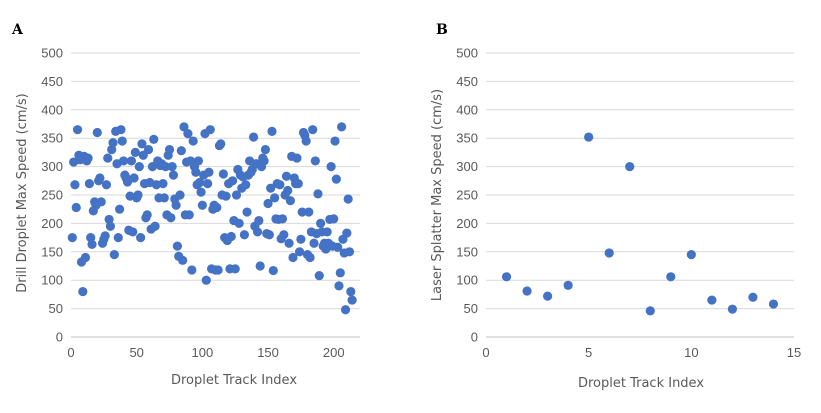 This screenshot has height=413, width=821. What do you see at coordinates (334, 352) in the screenshot?
I see `x-tick-label: 200` at bounding box center [334, 352].